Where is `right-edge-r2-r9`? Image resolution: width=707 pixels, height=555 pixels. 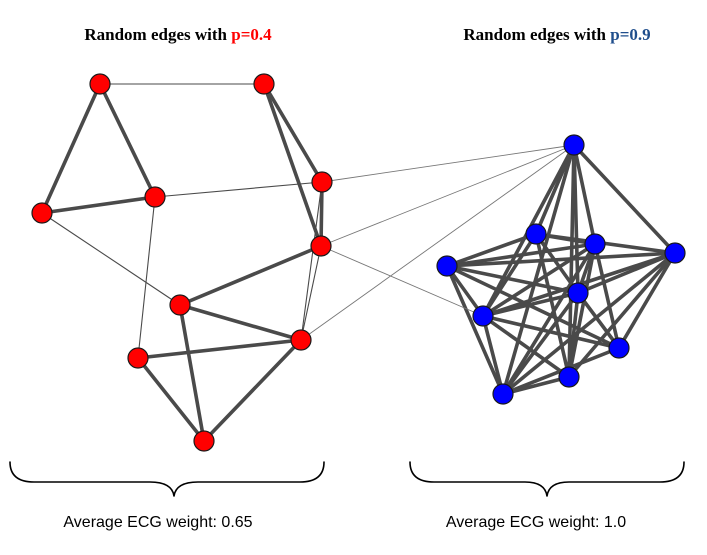 right-edge-r2-r9 is located at coordinates (549, 319).